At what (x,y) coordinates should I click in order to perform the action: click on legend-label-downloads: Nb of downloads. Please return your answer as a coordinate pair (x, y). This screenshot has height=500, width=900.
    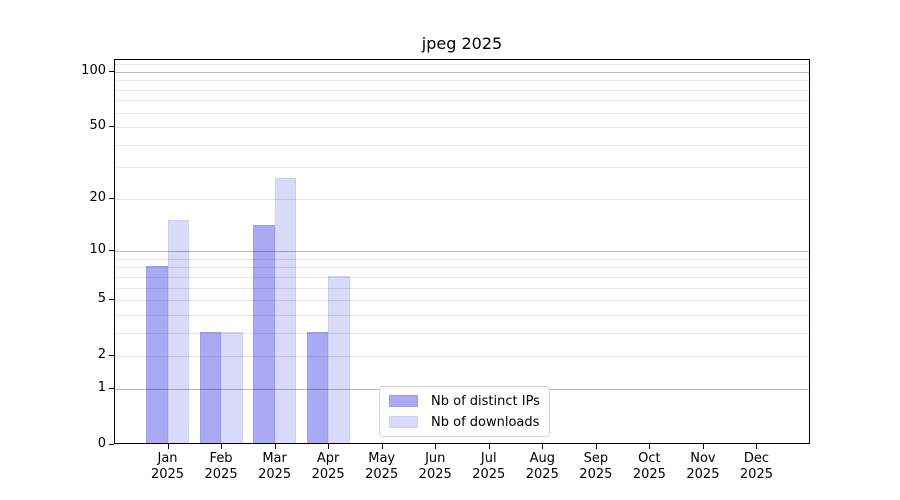
    Looking at the image, I should click on (485, 422).